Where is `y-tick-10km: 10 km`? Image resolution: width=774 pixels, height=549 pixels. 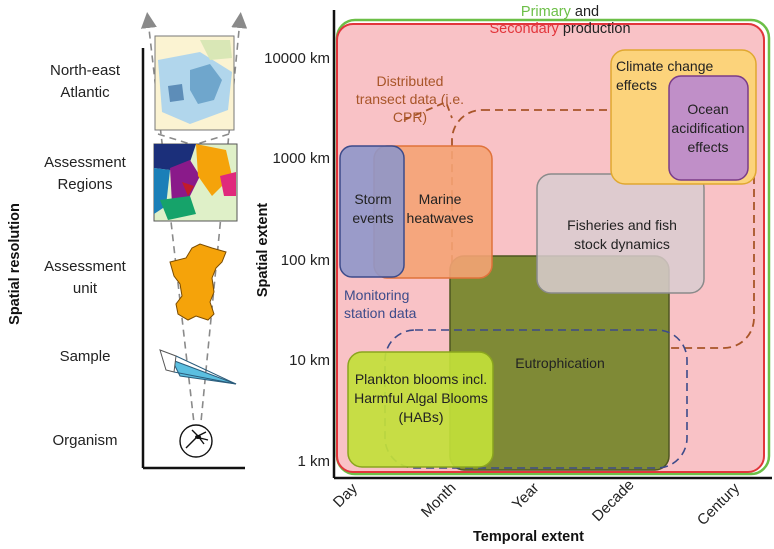 y-tick-10km: 10 km is located at coordinates (309, 360).